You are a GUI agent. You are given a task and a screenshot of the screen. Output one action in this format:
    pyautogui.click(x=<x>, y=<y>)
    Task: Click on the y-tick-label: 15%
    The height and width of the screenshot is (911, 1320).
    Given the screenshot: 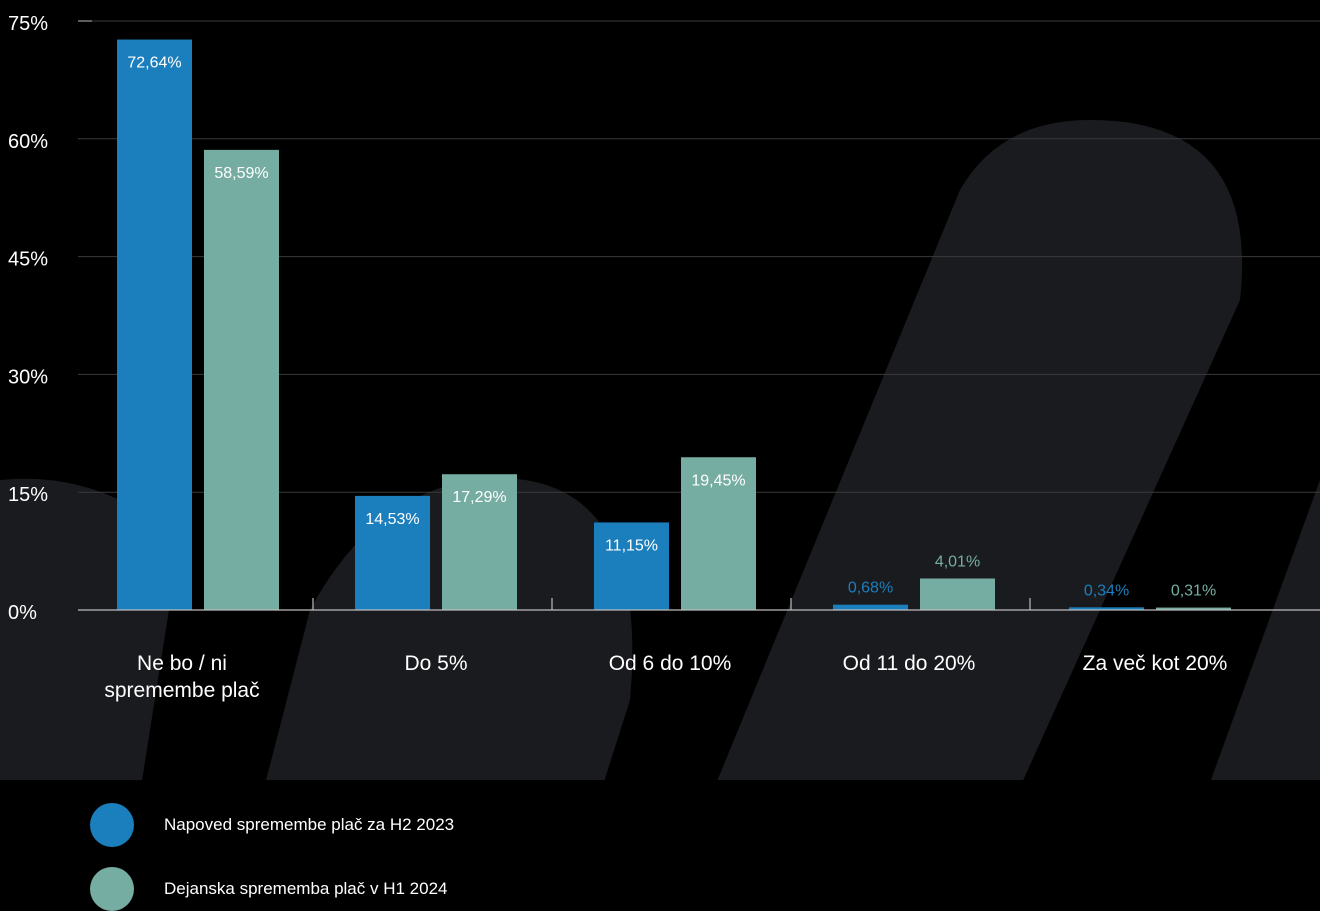 What is the action you would take?
    pyautogui.click(x=28, y=495)
    